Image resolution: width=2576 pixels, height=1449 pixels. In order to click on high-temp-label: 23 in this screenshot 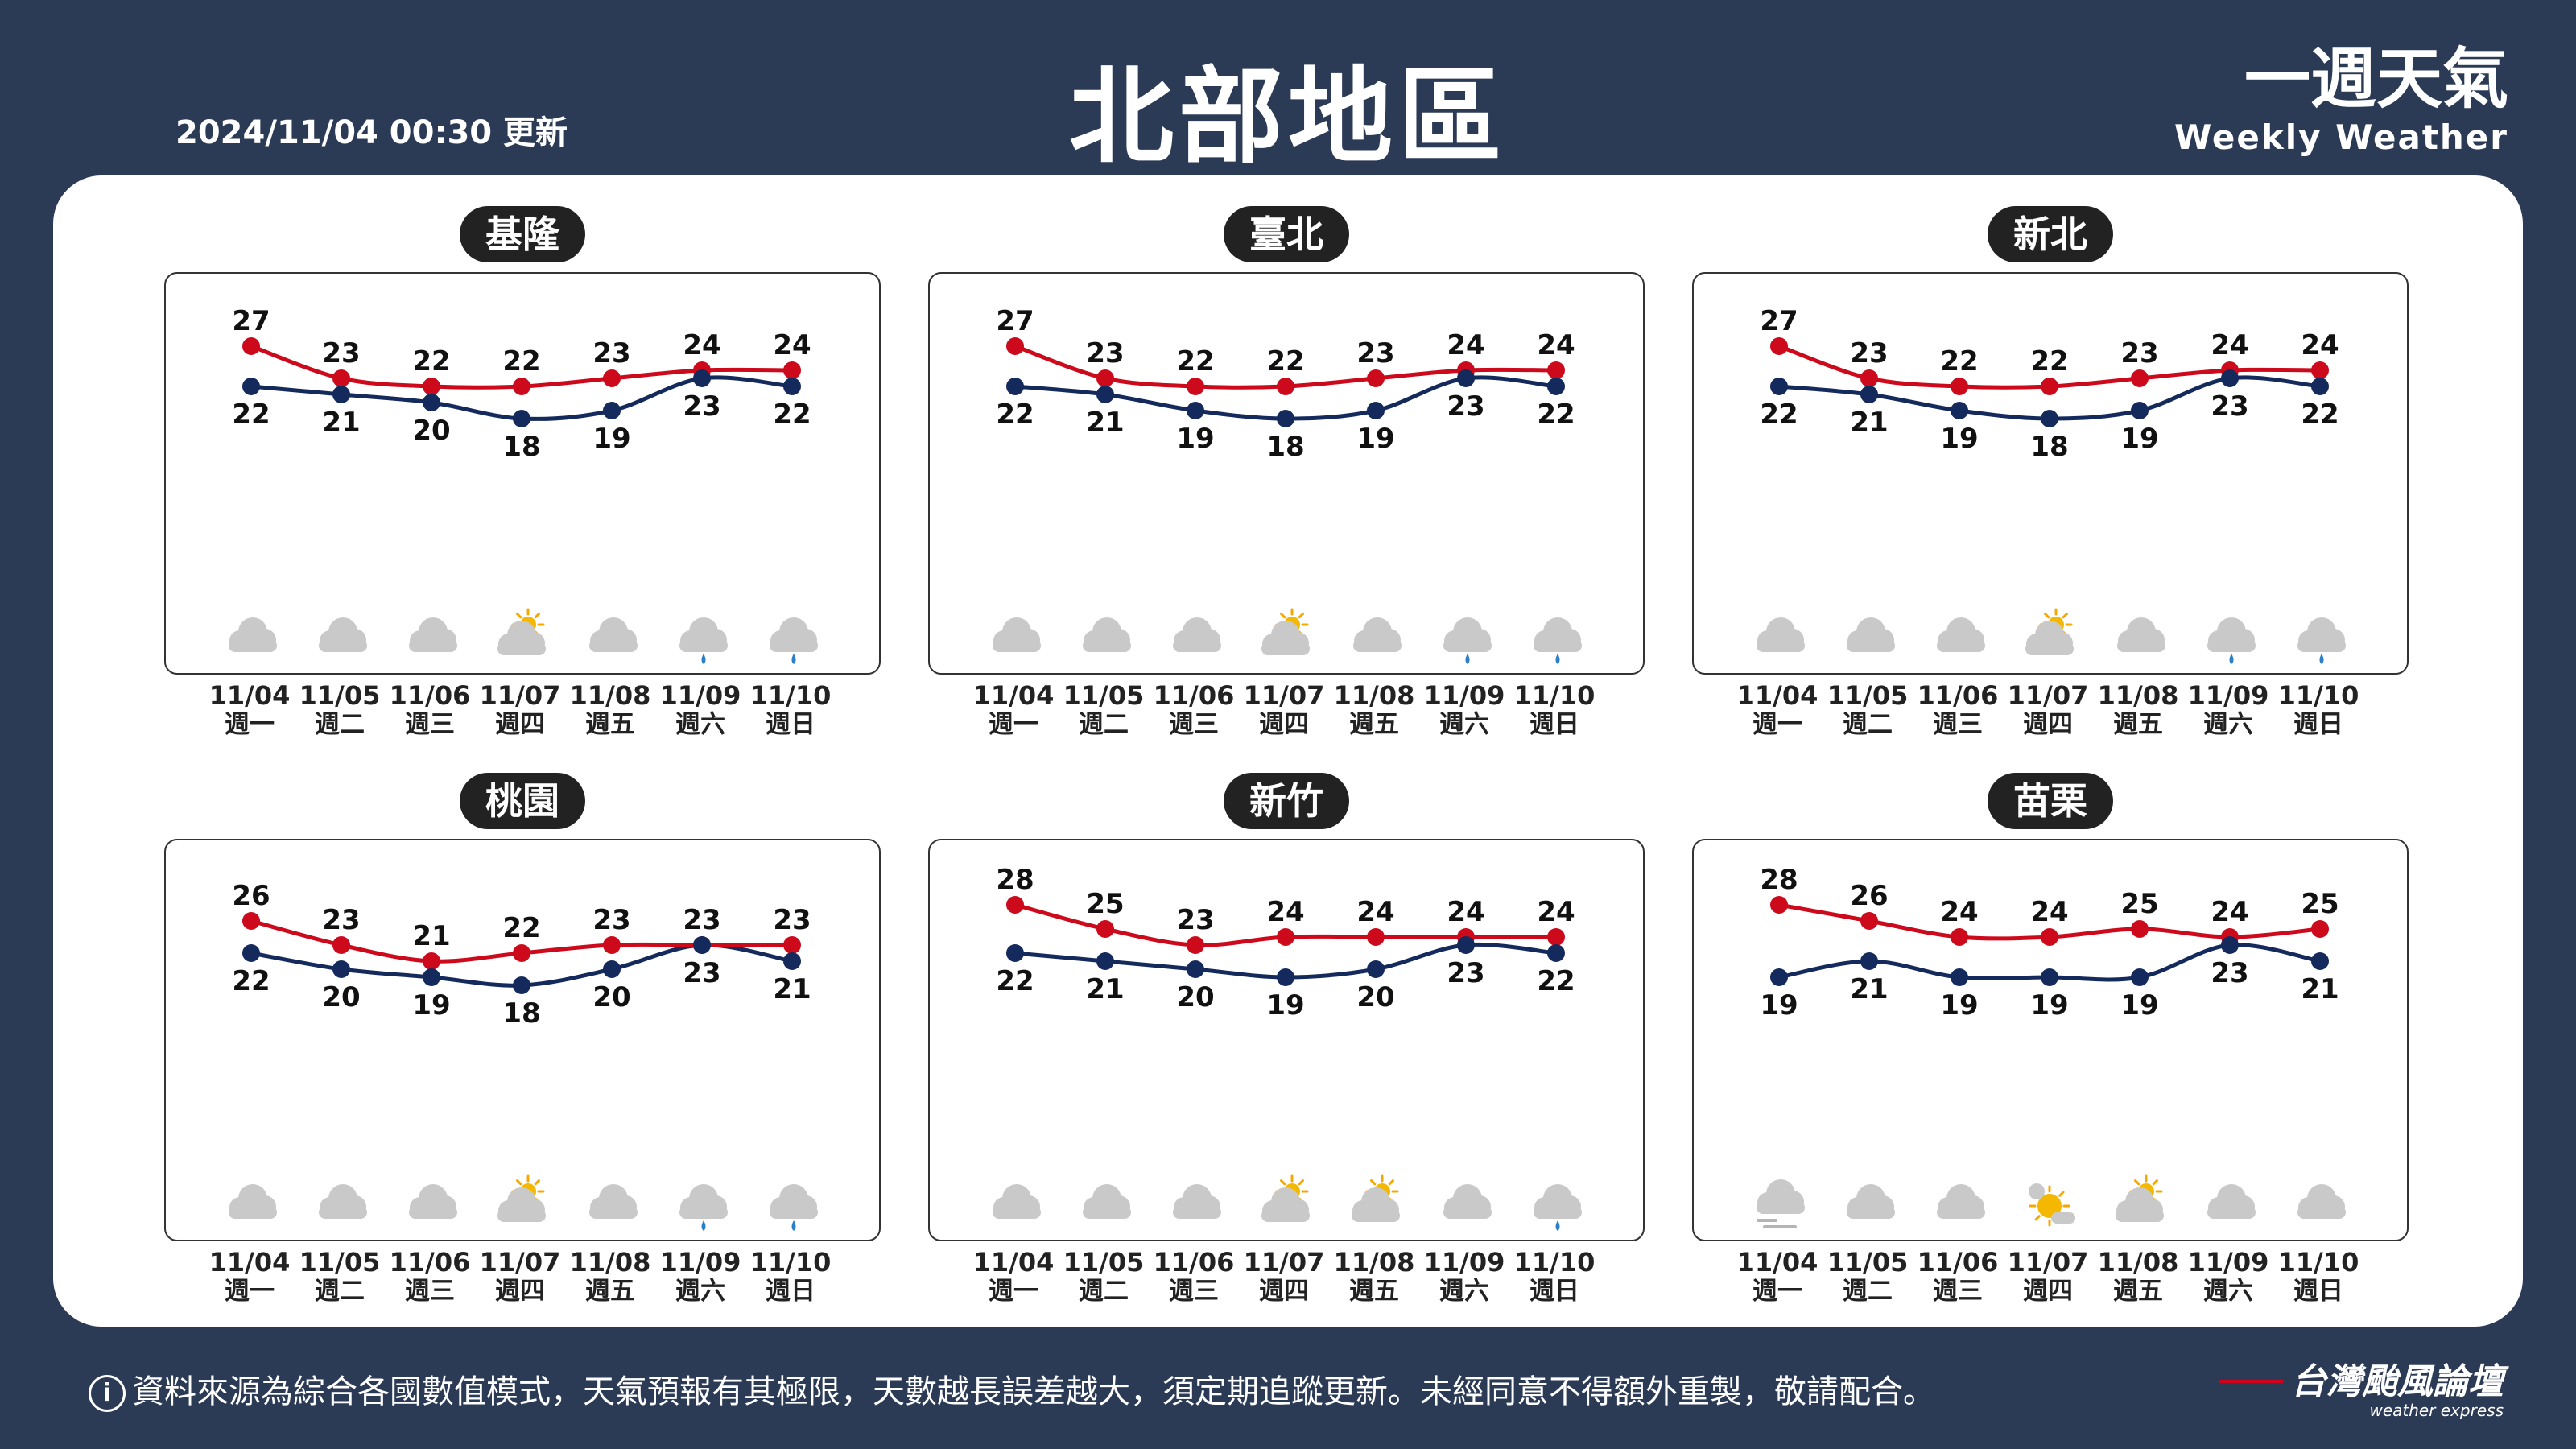, I will do `click(792, 920)`.